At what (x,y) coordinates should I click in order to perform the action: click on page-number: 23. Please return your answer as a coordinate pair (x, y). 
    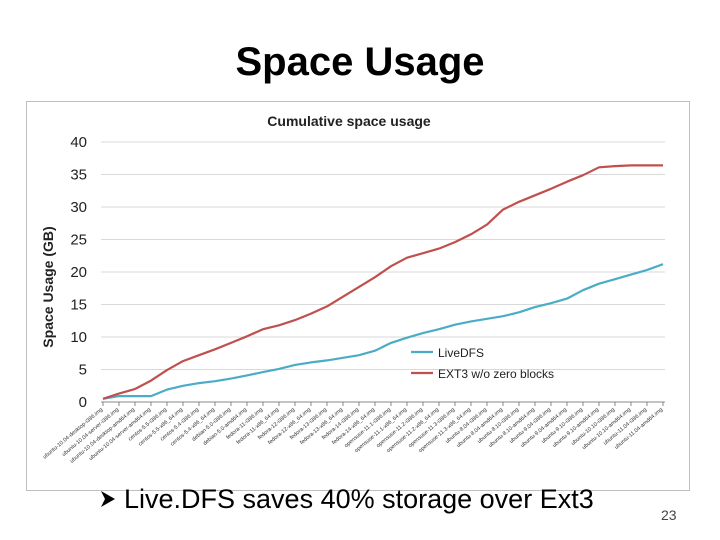
    Looking at the image, I should click on (669, 515).